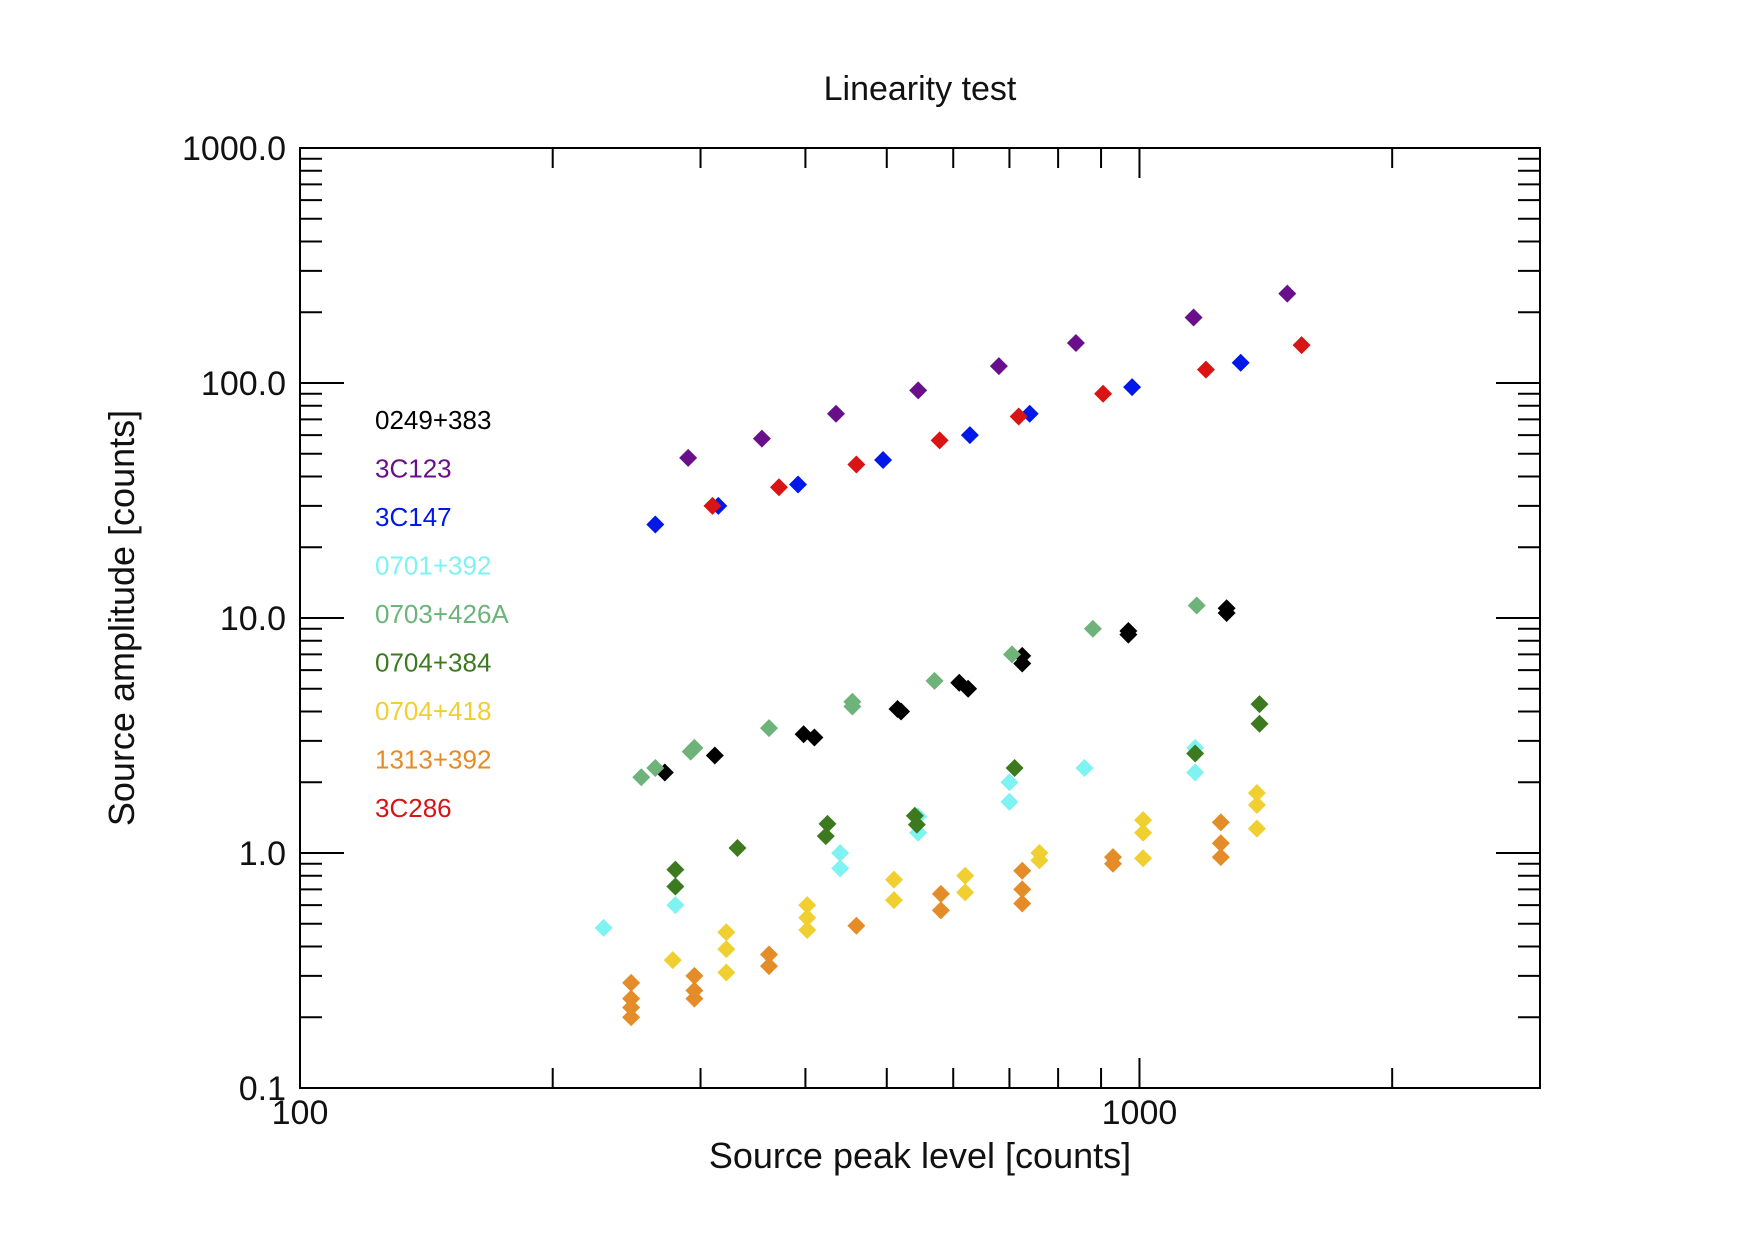  I want to click on y-tick-label: 10.0, so click(253, 619).